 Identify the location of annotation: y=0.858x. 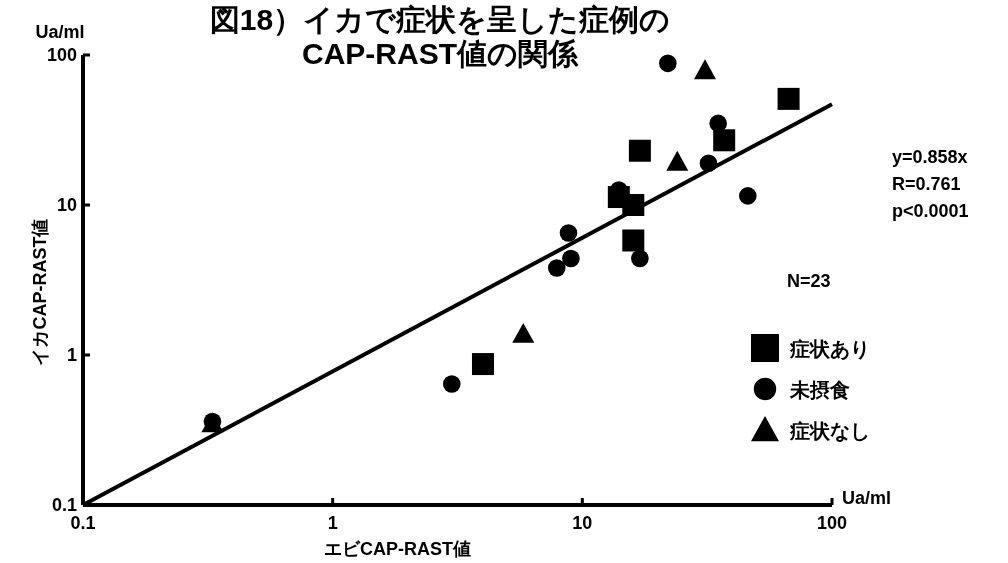
(930, 157).